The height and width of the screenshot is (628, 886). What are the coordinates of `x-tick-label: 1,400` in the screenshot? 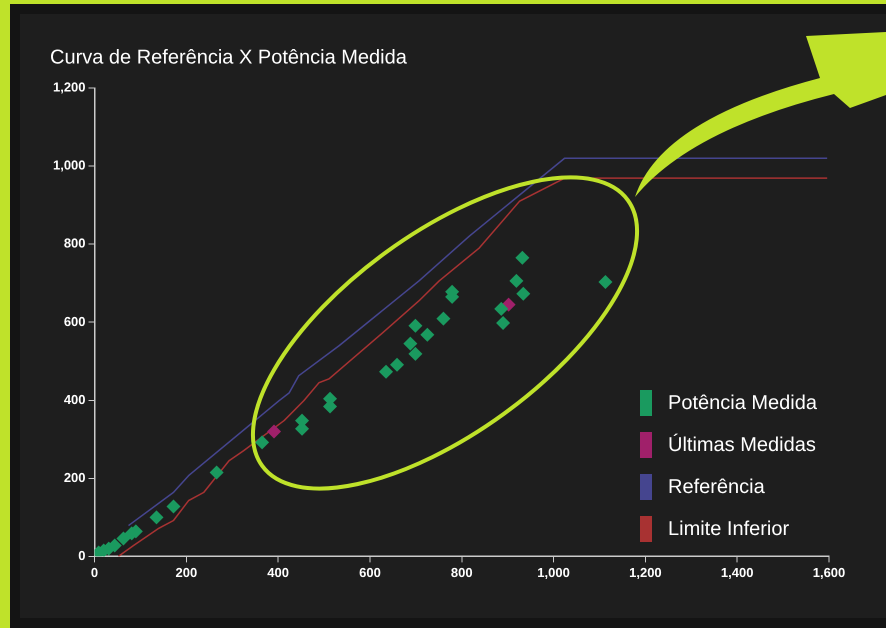 It's located at (737, 572).